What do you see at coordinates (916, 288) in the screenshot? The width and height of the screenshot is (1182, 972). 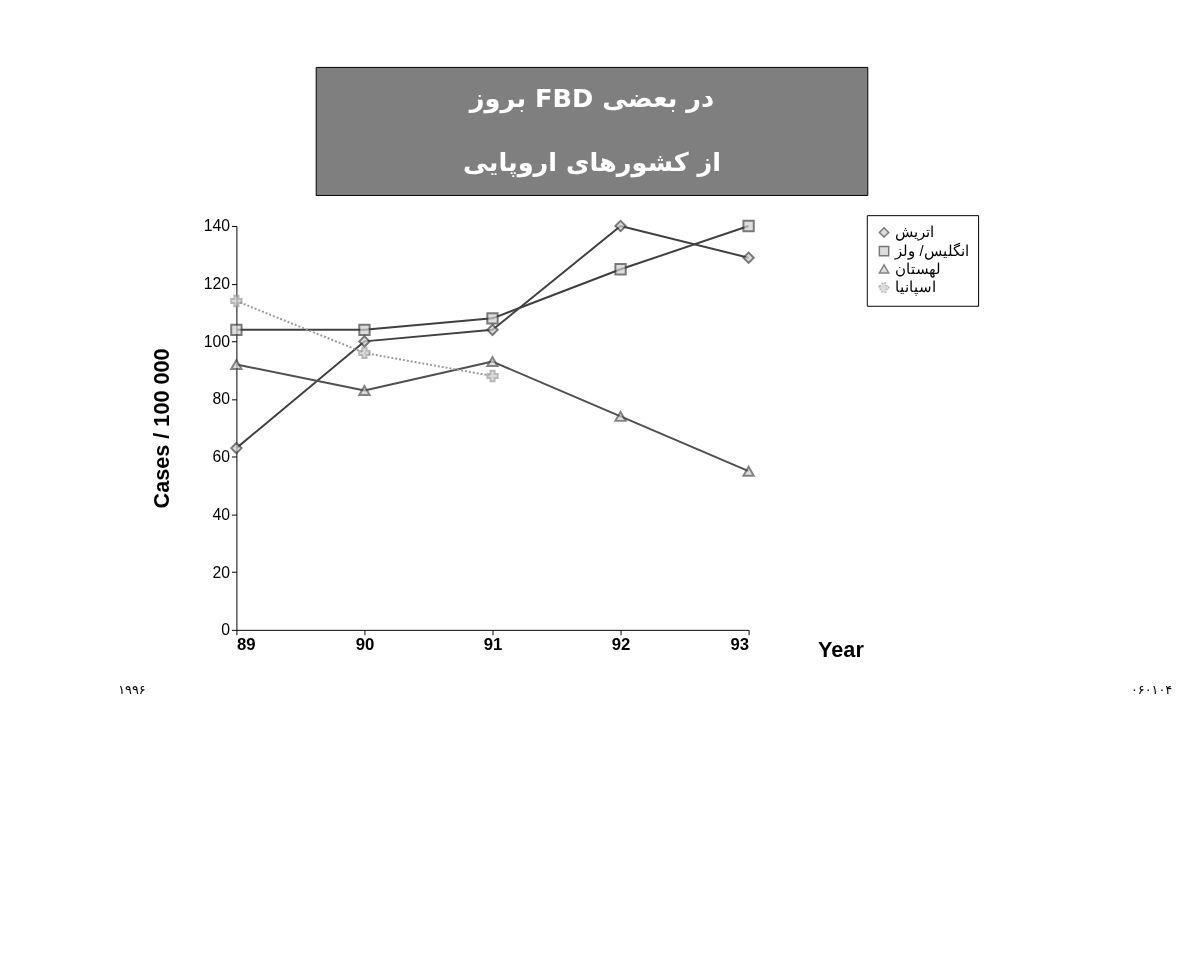 I see `legend-label: اسپانیا` at bounding box center [916, 288].